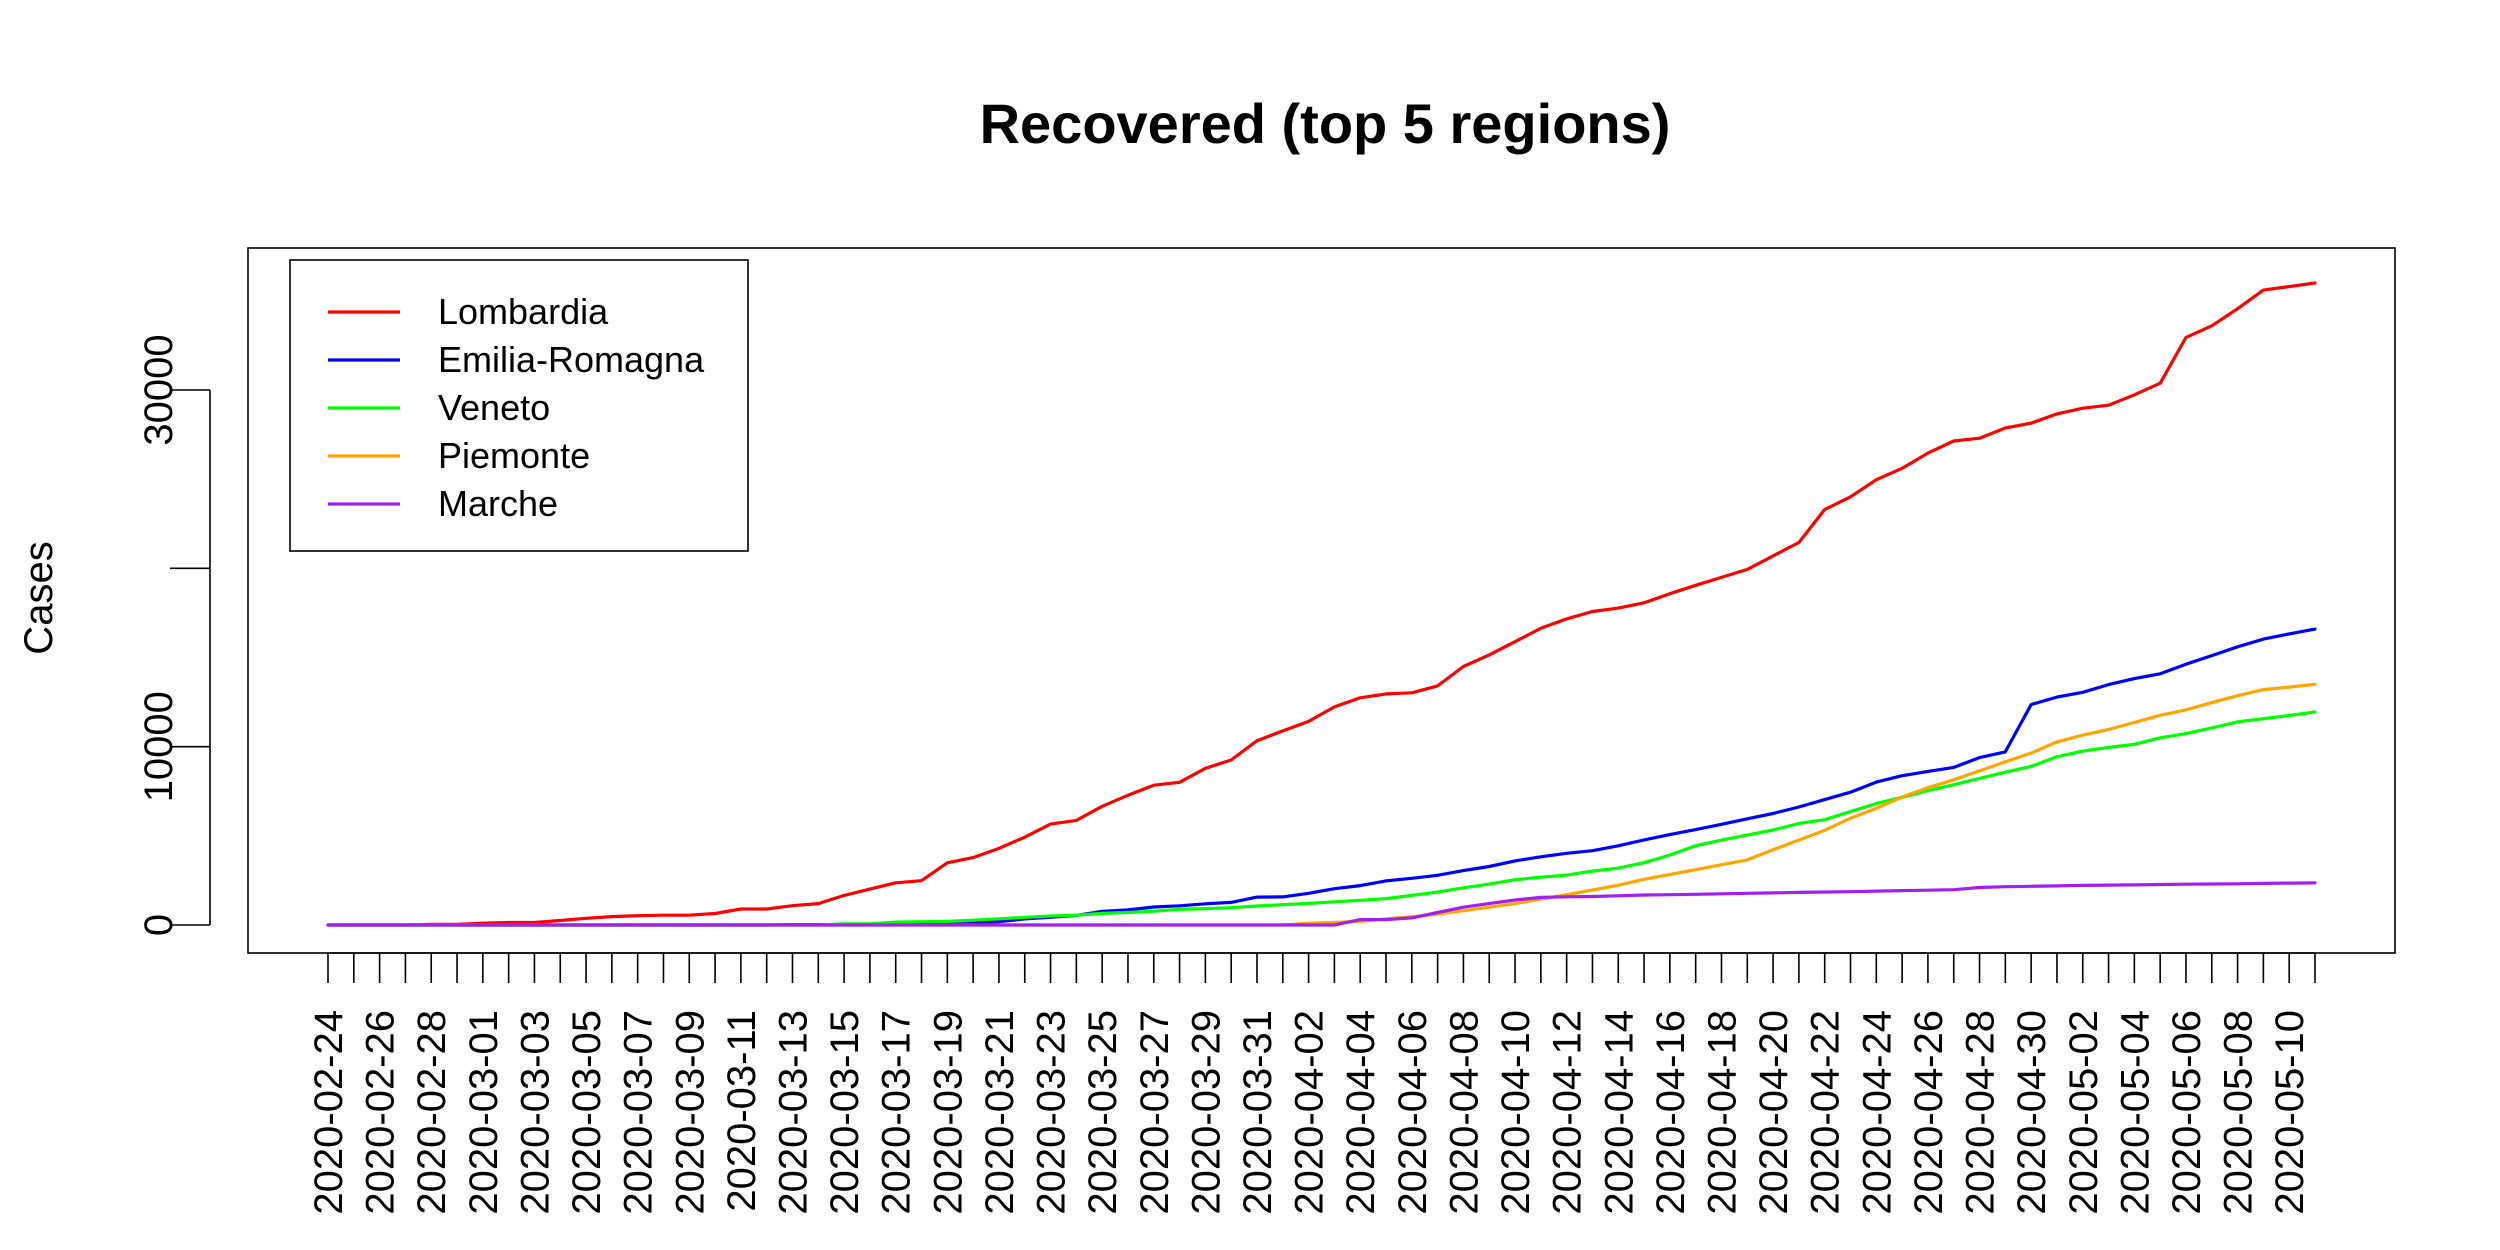  What do you see at coordinates (1206, 1112) in the screenshot?
I see `x-tick-label: 2020-03-29` at bounding box center [1206, 1112].